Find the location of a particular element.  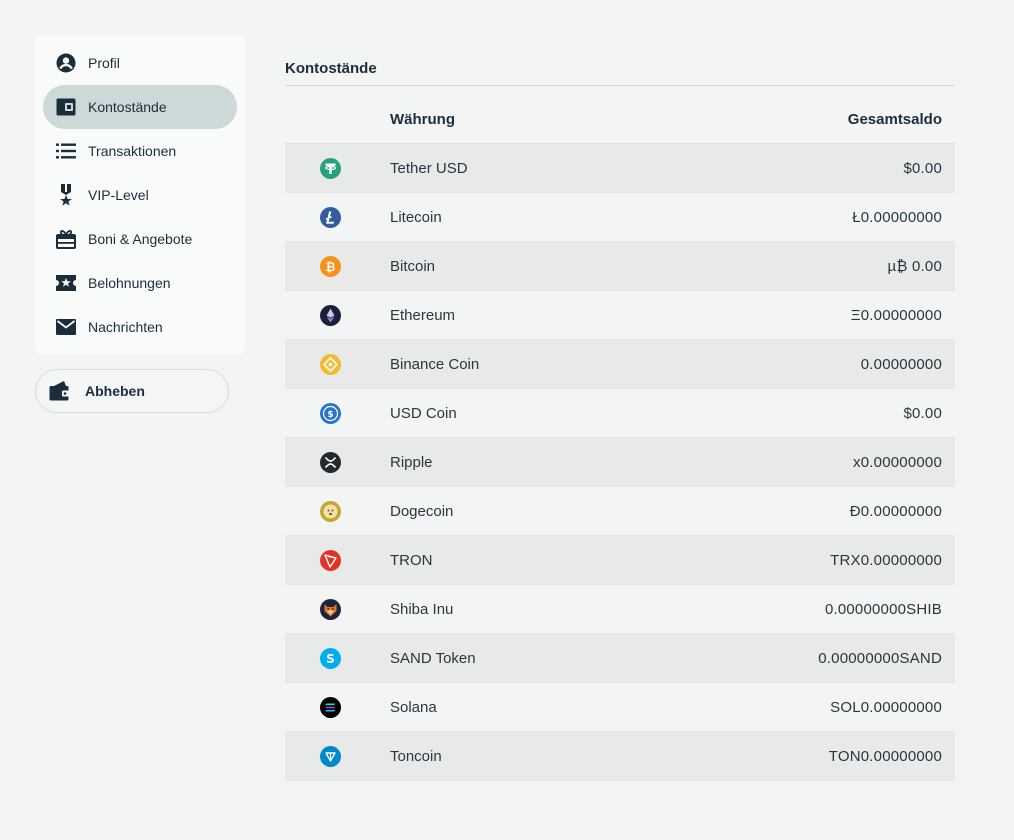

table-row: Solana SOL0.00000000 is located at coordinates (620, 707).